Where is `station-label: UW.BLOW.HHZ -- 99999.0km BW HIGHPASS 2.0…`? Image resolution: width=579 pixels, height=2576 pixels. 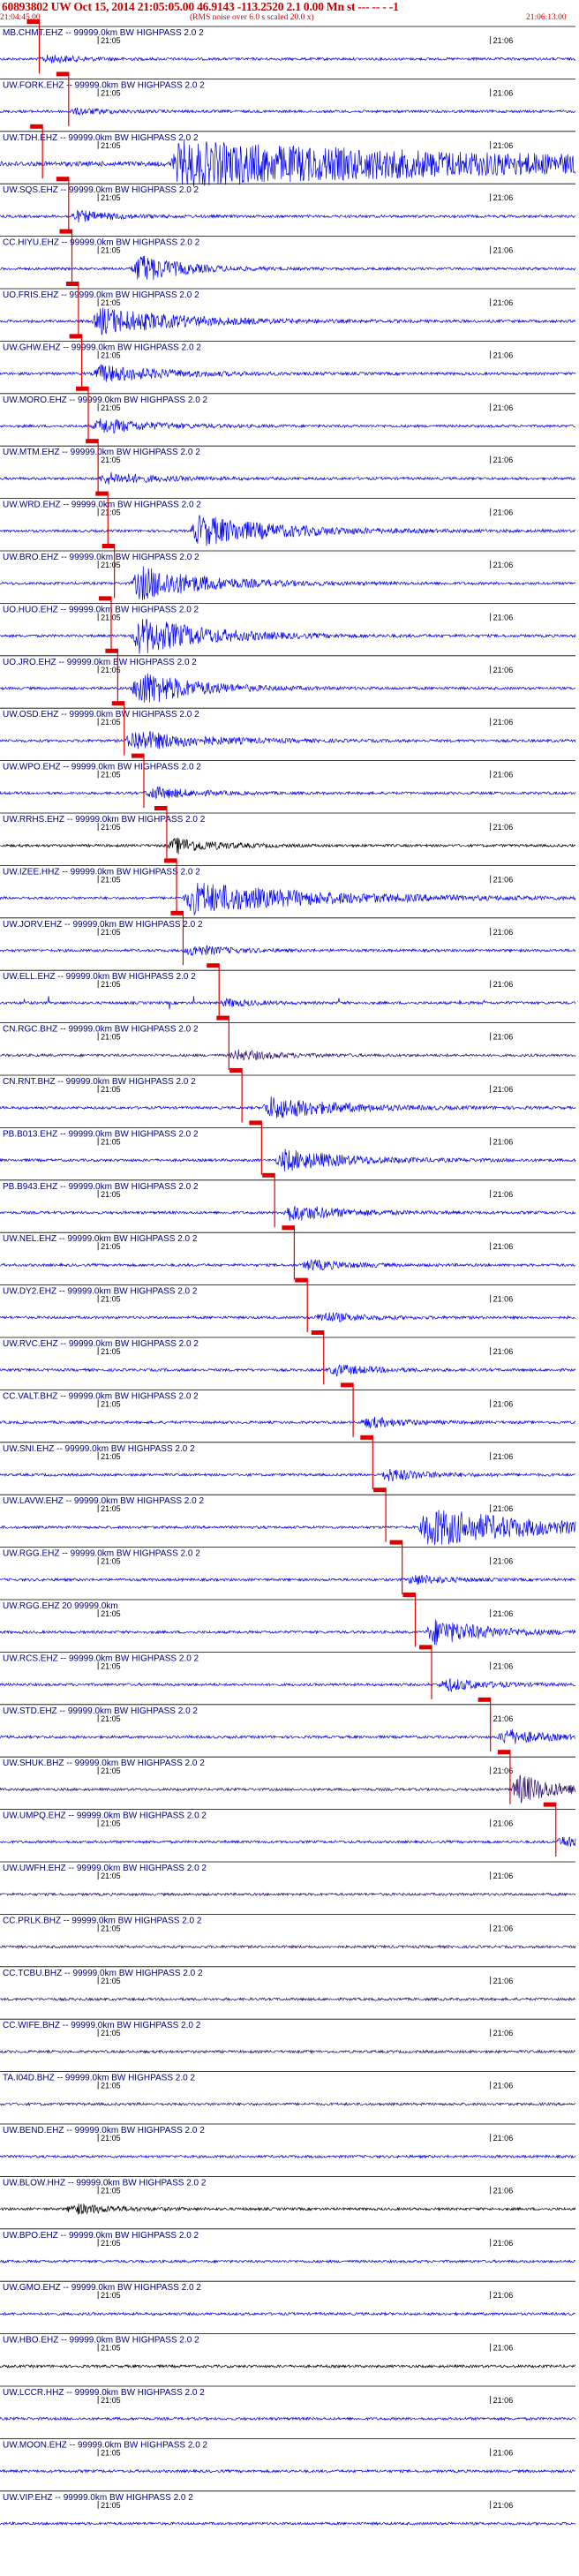
station-label: UW.BLOW.HHZ -- 99999.0km BW HIGHPASS 2.0… is located at coordinates (105, 2183).